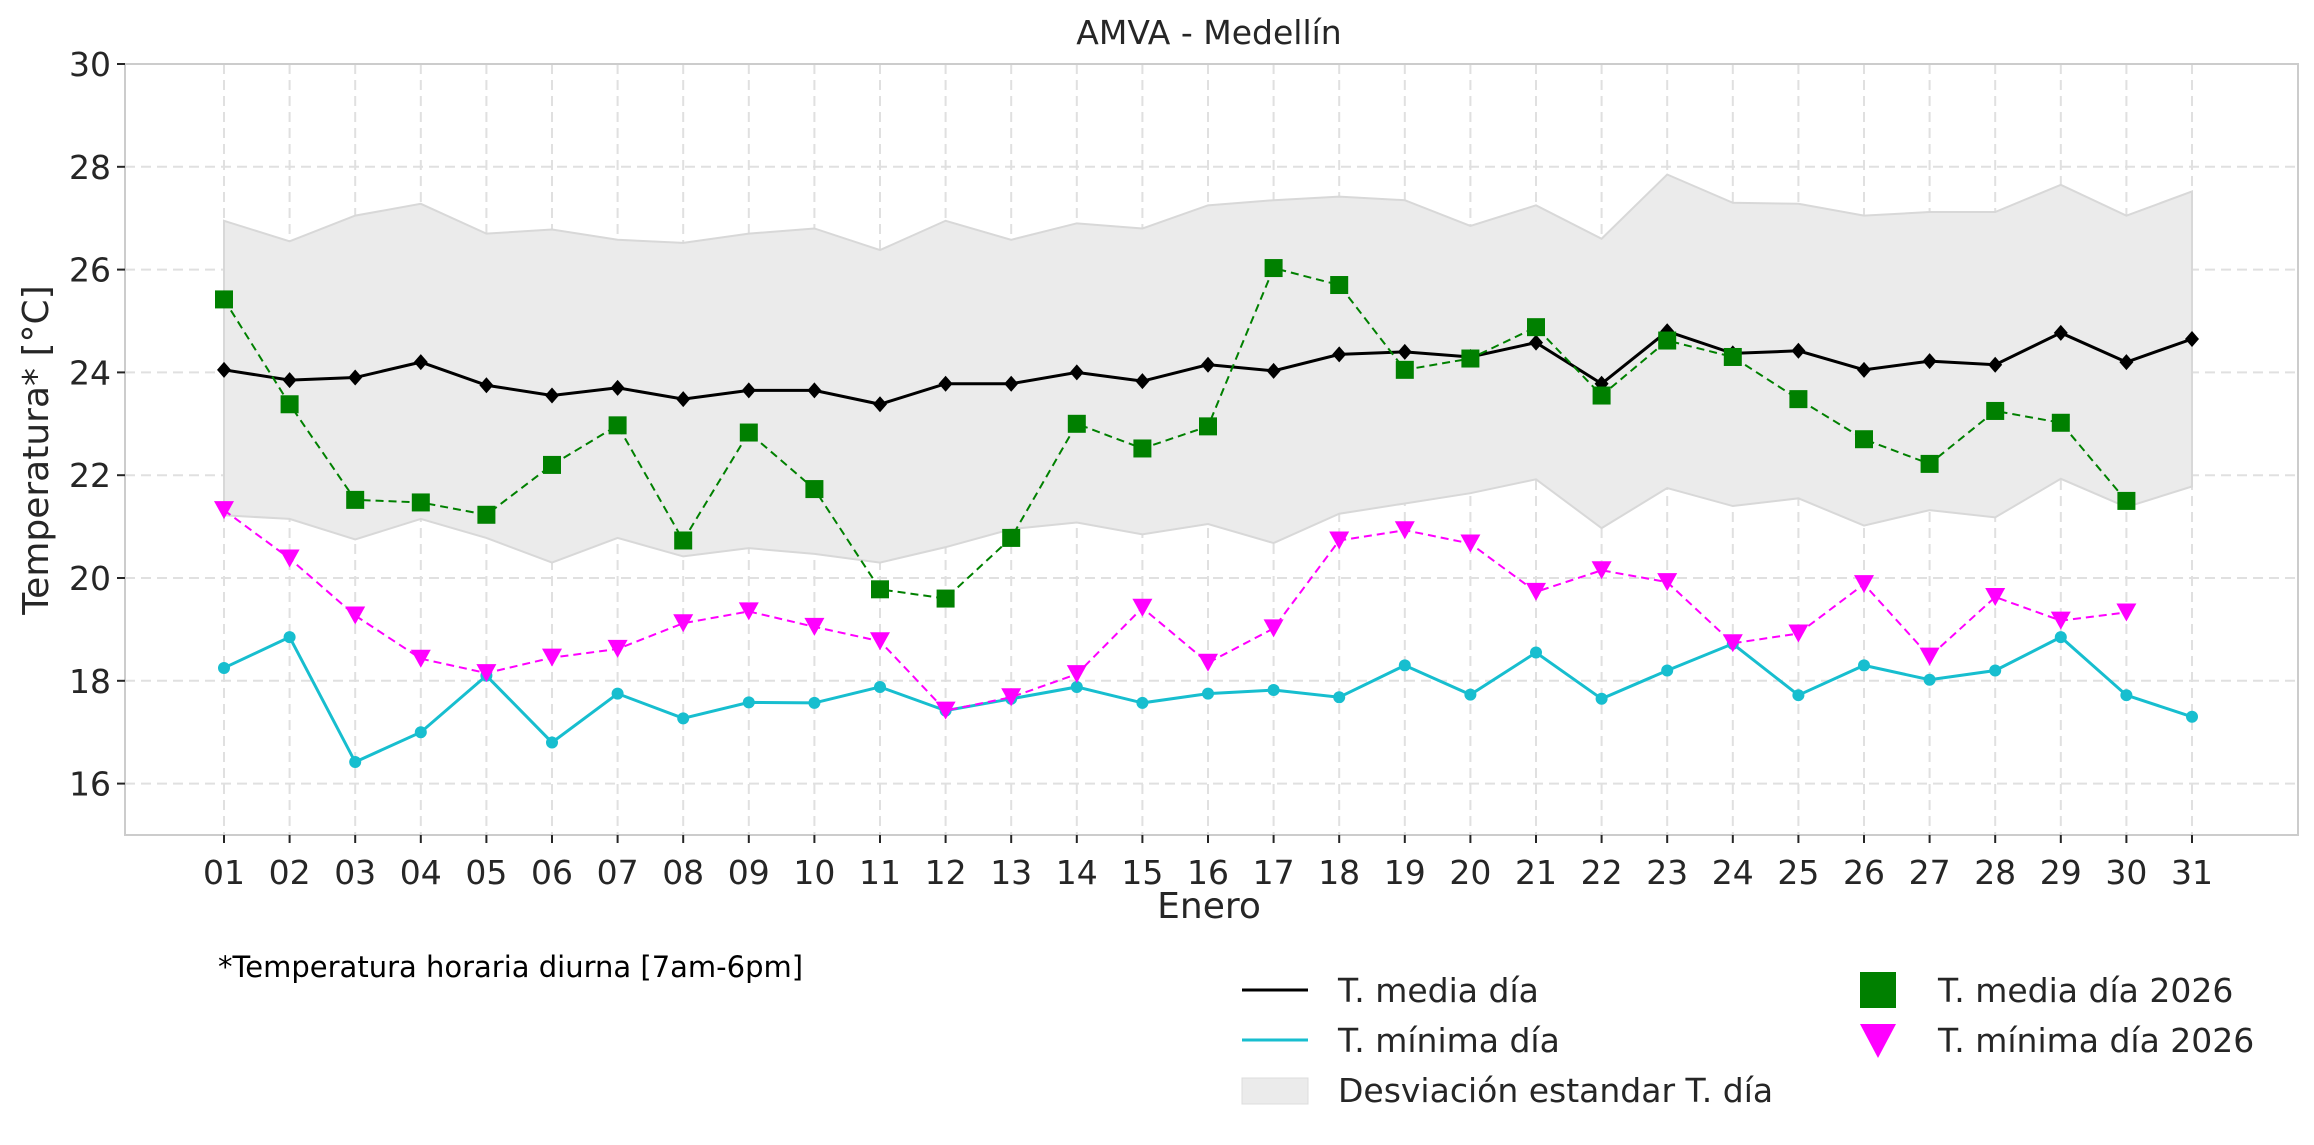  Describe the element at coordinates (1602, 872) in the screenshot. I see `x-tick-label: 22` at that location.